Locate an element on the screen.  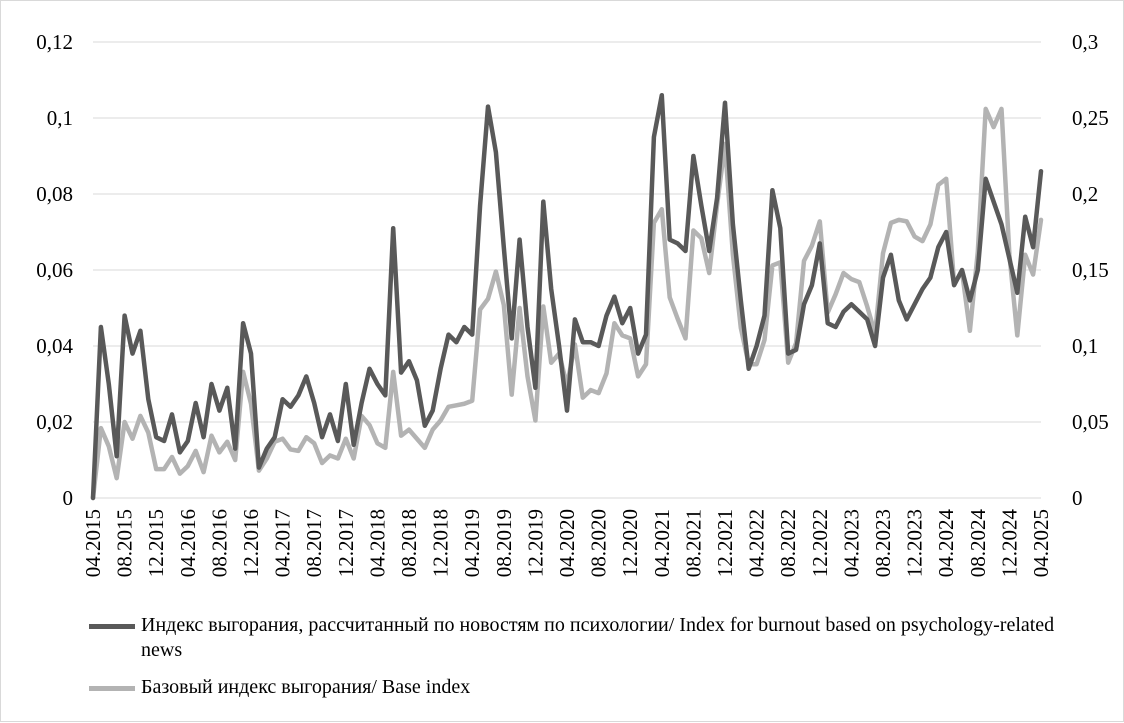
x-tick-label: 08.2017 is located at coordinates (314, 543).